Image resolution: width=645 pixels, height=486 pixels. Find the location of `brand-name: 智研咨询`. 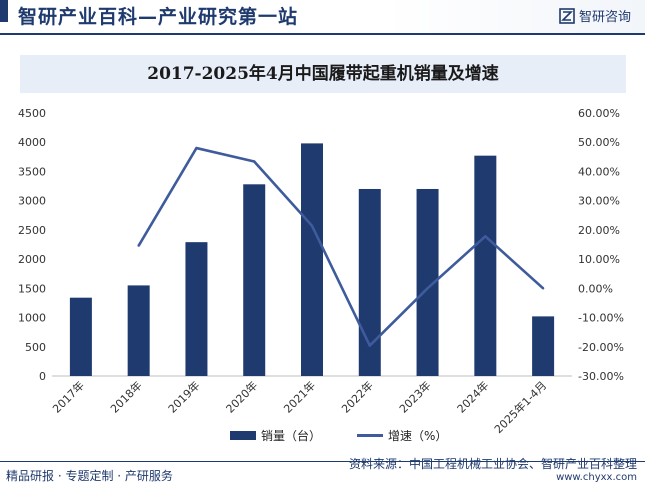

brand-name: 智研咨询 is located at coordinates (604, 17).